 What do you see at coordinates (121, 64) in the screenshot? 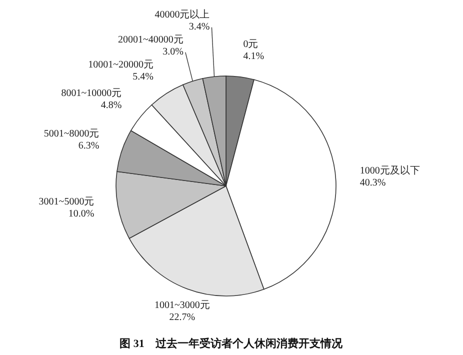
I see `slice-label: 10001~20000元` at bounding box center [121, 64].